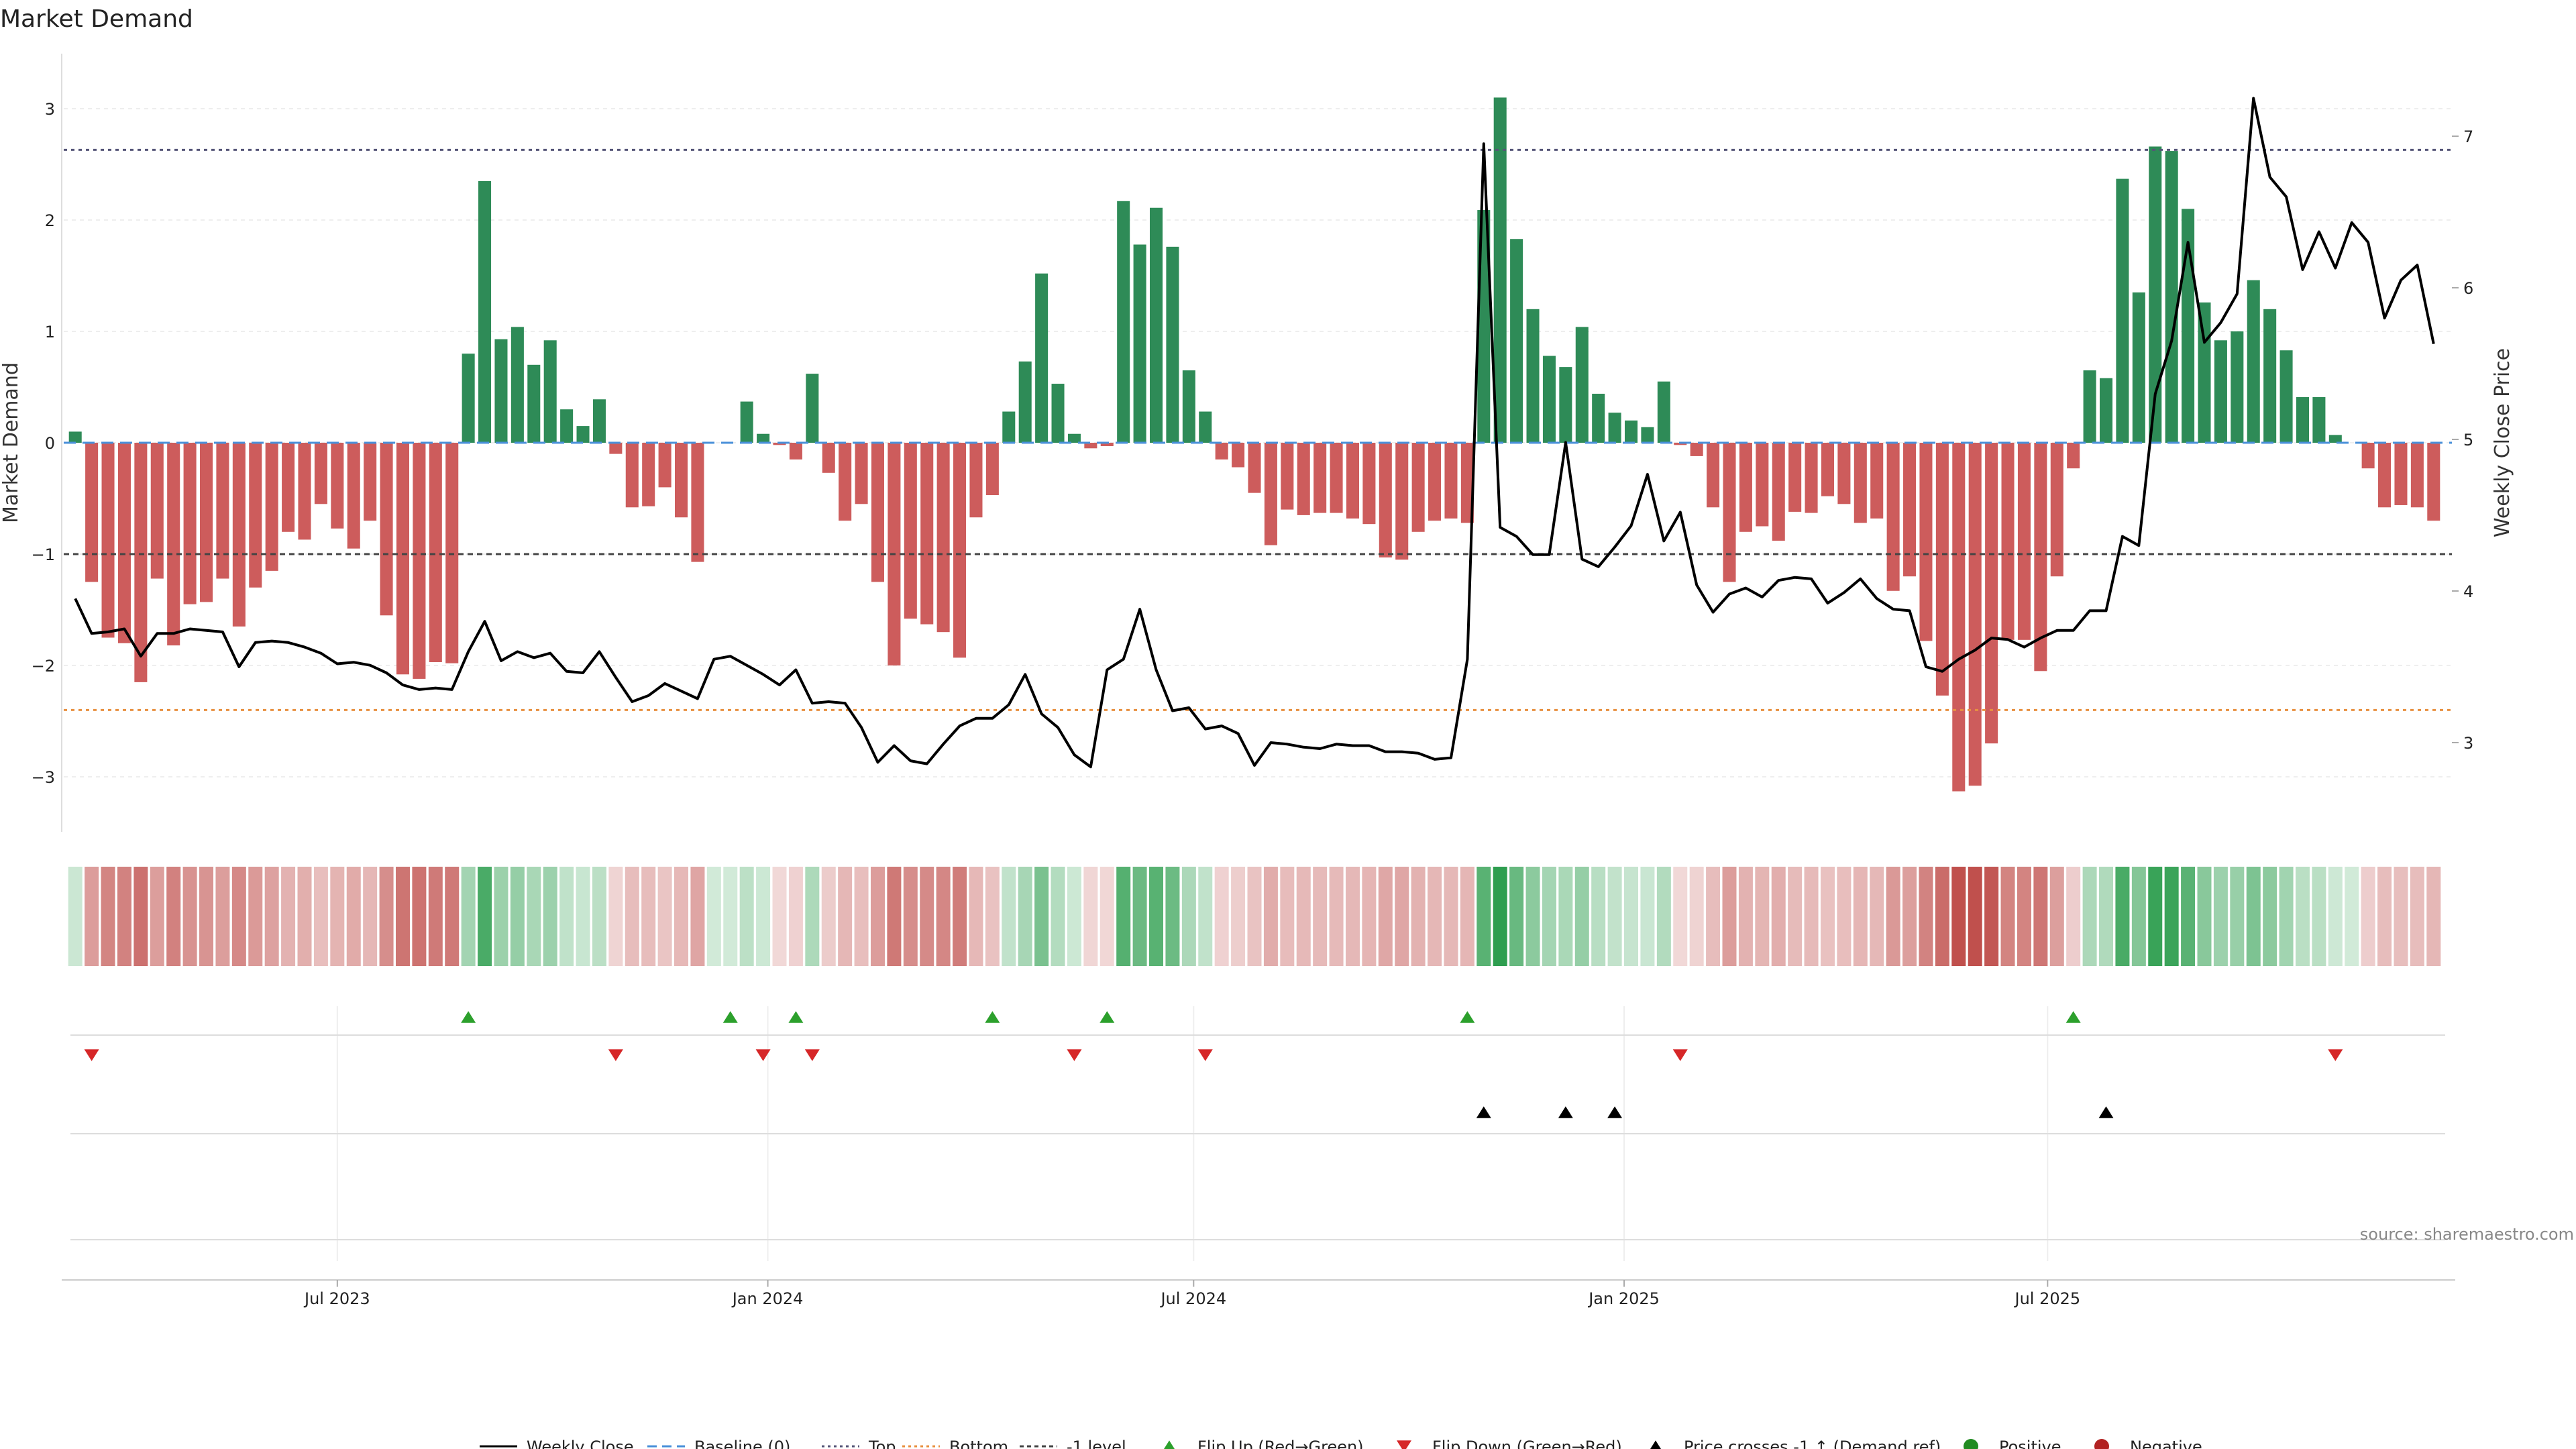  What do you see at coordinates (43, 554) in the screenshot?
I see `y-tick-label: −1` at bounding box center [43, 554].